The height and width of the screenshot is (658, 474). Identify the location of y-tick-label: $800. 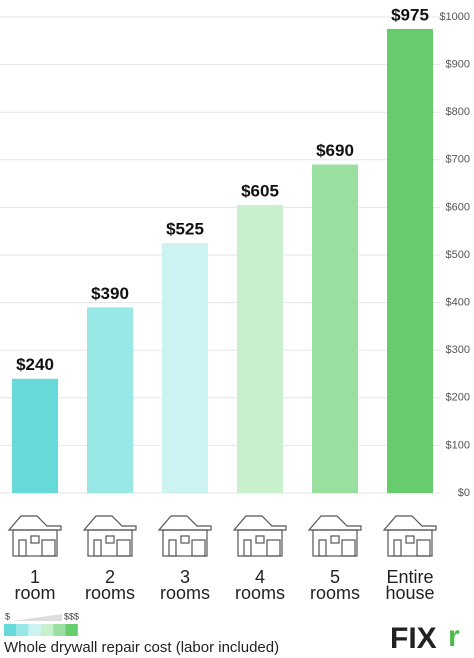
(458, 112).